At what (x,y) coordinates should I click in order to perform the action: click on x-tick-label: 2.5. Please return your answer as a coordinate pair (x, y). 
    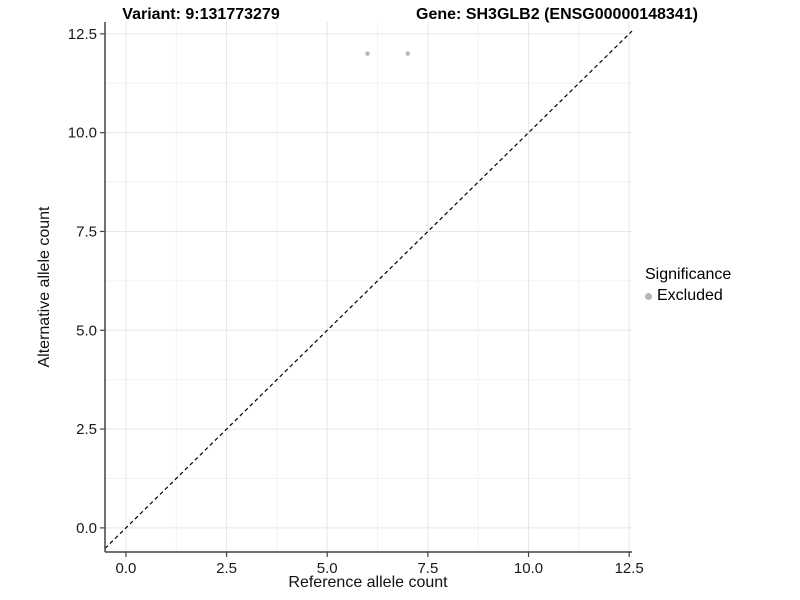
    Looking at the image, I should click on (226, 568).